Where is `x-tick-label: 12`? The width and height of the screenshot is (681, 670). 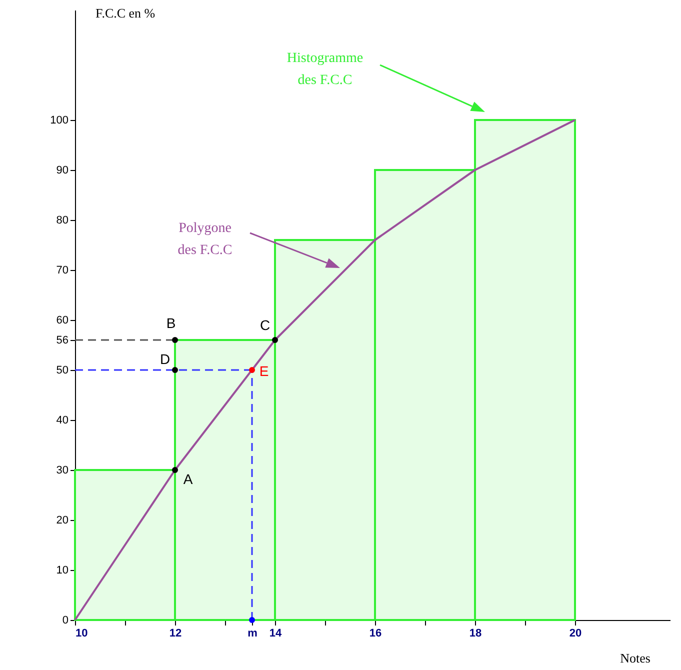
x-tick-label: 12 is located at coordinates (175, 634).